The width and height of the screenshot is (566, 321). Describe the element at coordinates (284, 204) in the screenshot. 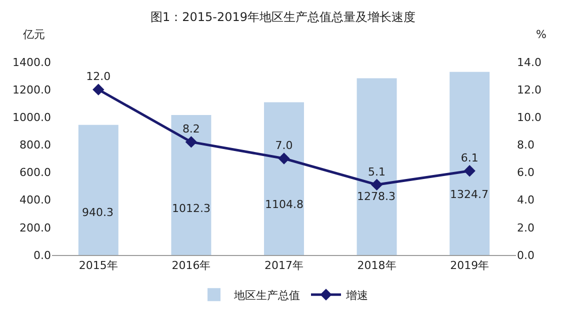

I see `data-label: 1104.8` at that location.